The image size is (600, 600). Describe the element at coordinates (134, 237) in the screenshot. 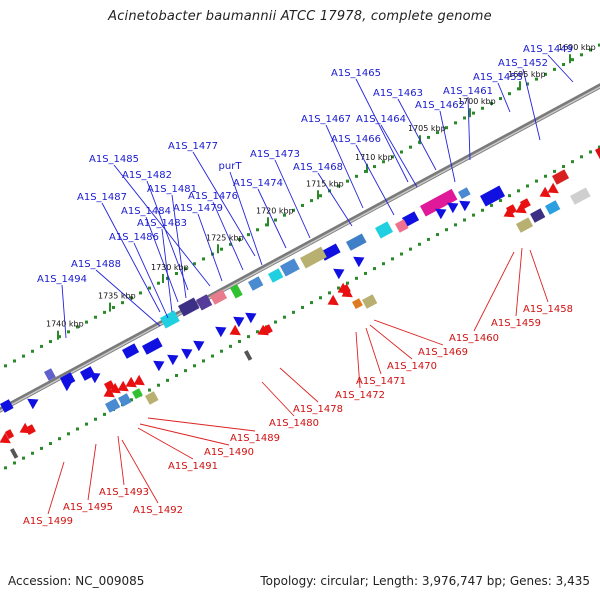

I see `forward-gene-label: A1S_1486` at that location.